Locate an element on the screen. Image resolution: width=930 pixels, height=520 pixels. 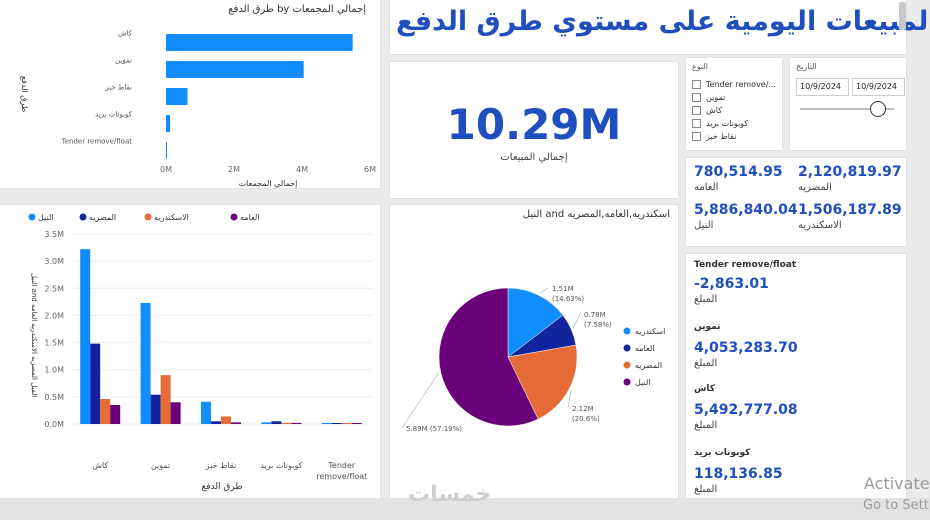
region-value: 5,886,840.04 is located at coordinates (746, 210).